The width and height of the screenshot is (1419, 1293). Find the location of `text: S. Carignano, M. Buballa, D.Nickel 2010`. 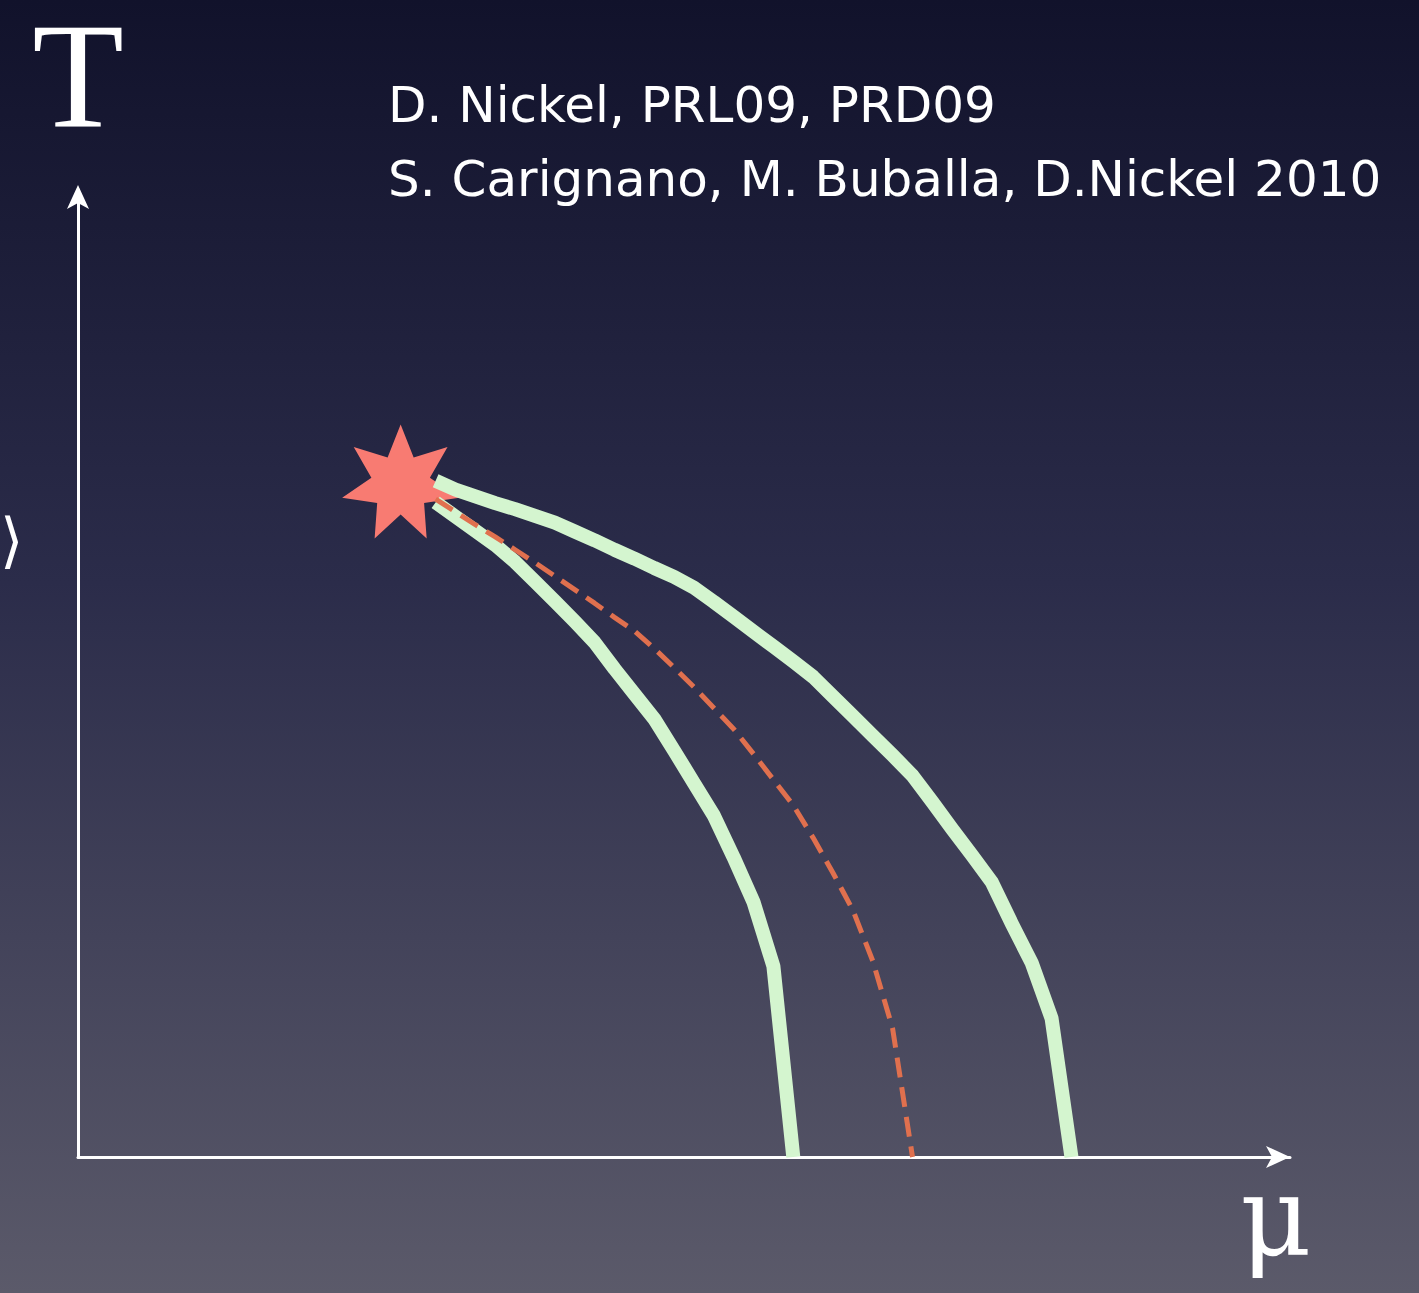

text: S. Carignano, M. Buballa, D.Nickel 2010 is located at coordinates (885, 179).